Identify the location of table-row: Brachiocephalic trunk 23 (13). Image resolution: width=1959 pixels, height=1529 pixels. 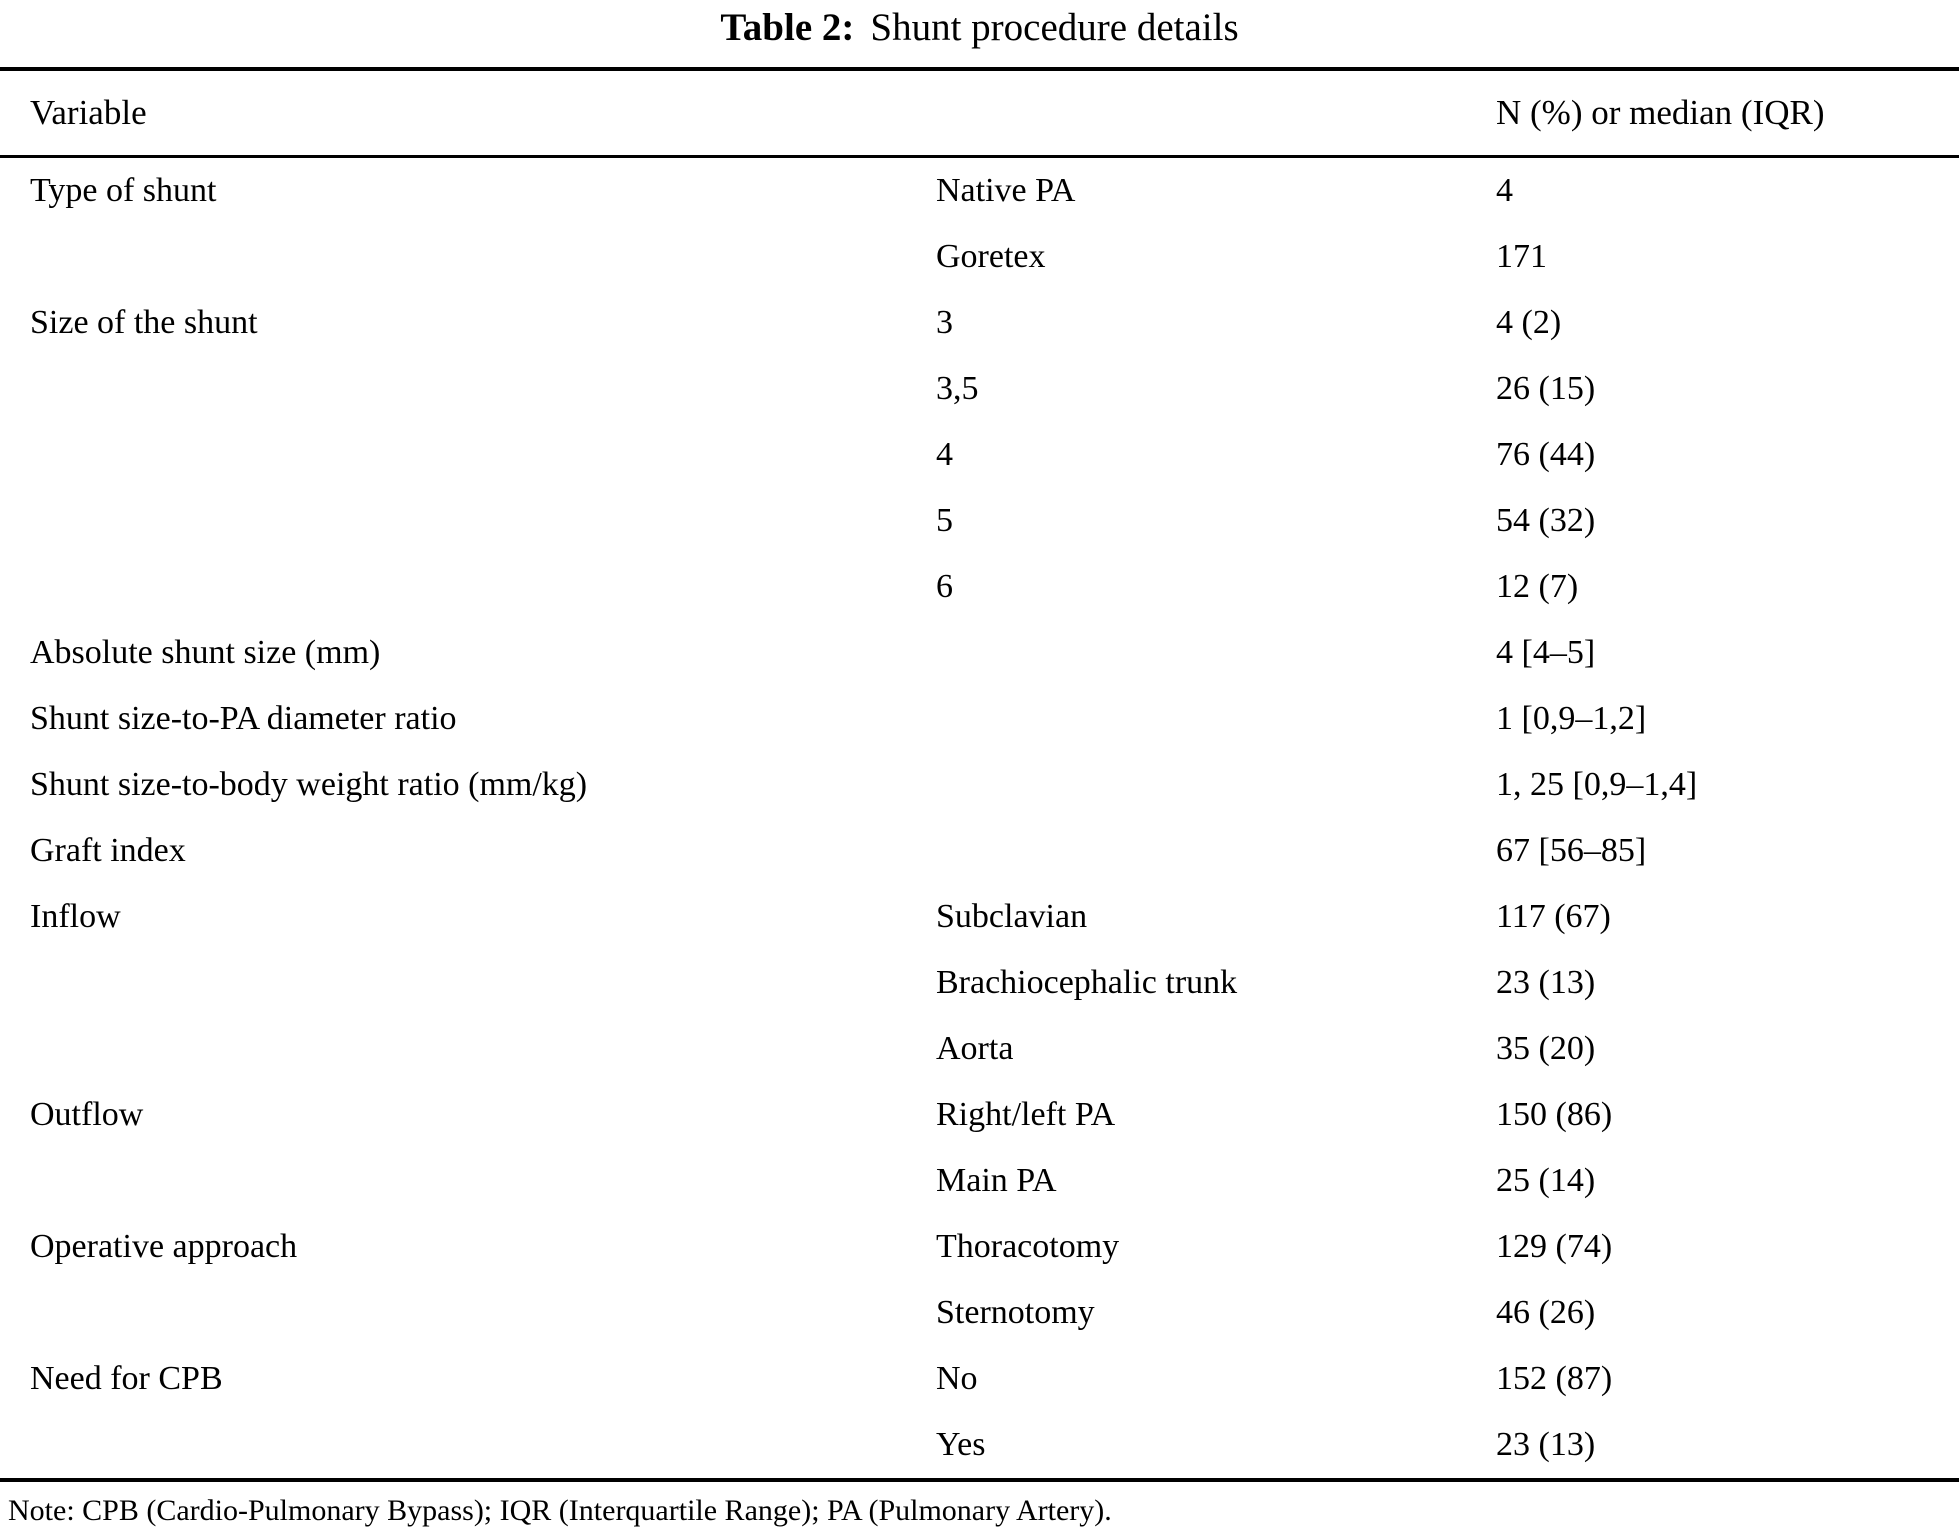
(979, 983).